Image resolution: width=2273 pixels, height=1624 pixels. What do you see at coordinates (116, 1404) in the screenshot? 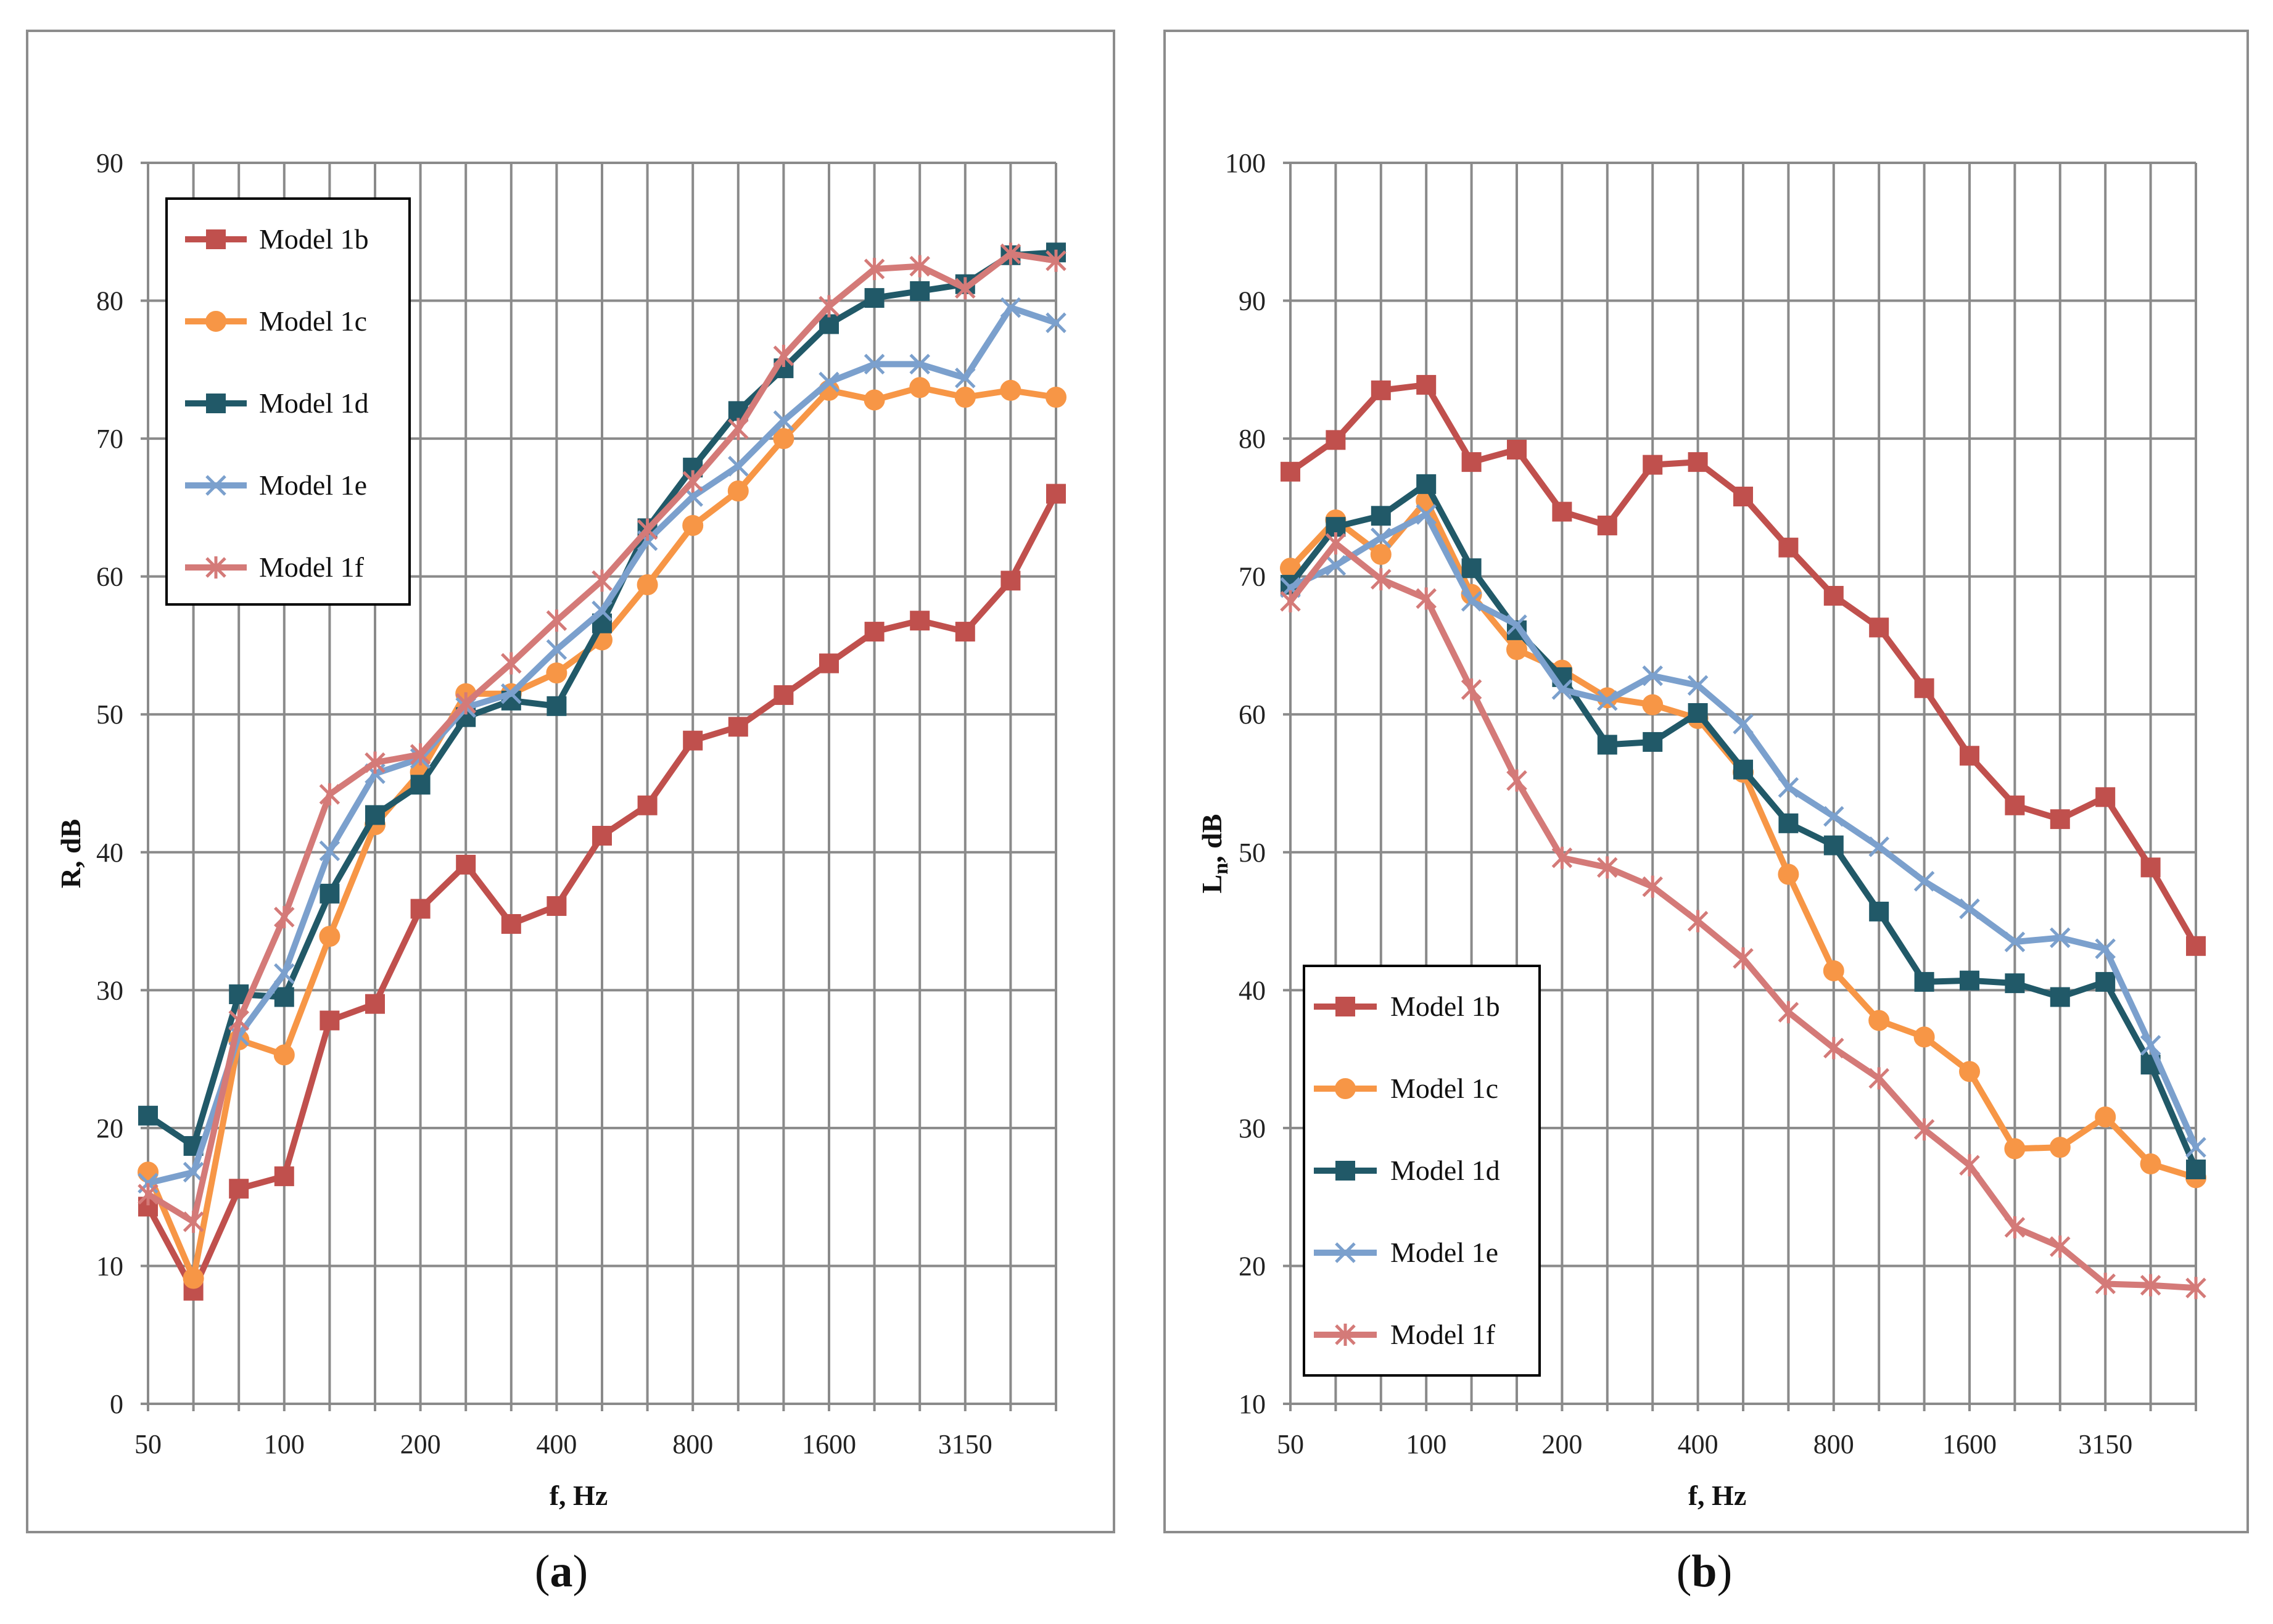
I see `panel-a-y-tick-label: 0` at bounding box center [116, 1404].